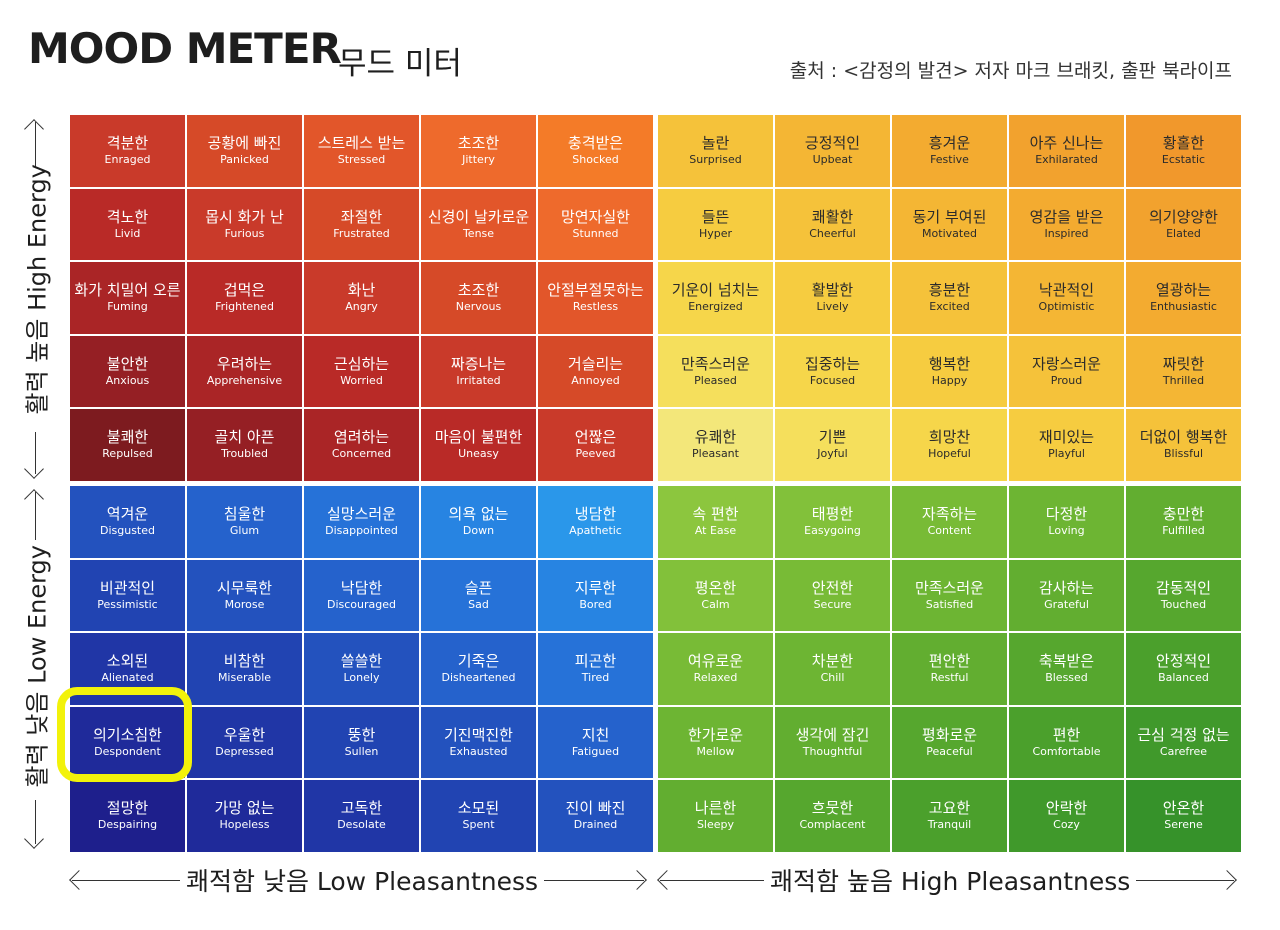  Describe the element at coordinates (949, 216) in the screenshot. I see `emotion-label-ko: 동기 부여된` at that location.